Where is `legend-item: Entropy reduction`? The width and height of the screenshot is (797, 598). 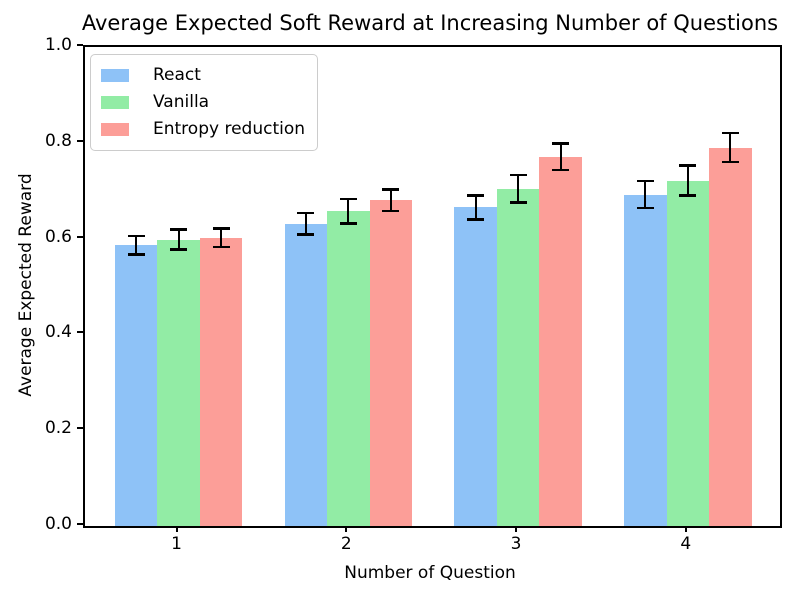 legend-item: Entropy reduction is located at coordinates (209, 129).